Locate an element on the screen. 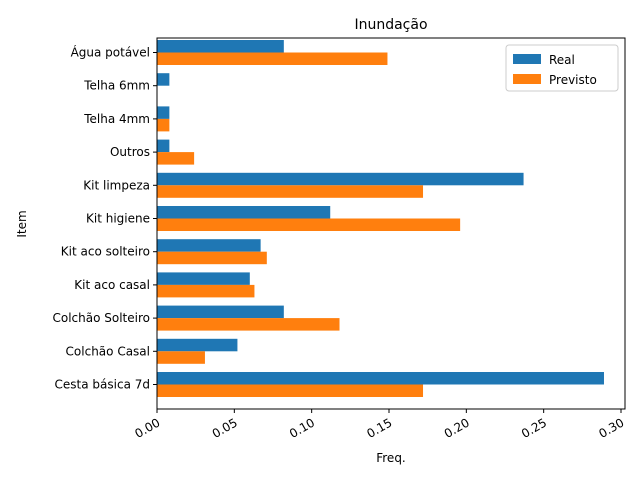 This screenshot has height=480, width=640. bar-previsto-kit-limpeza is located at coordinates (290, 191).